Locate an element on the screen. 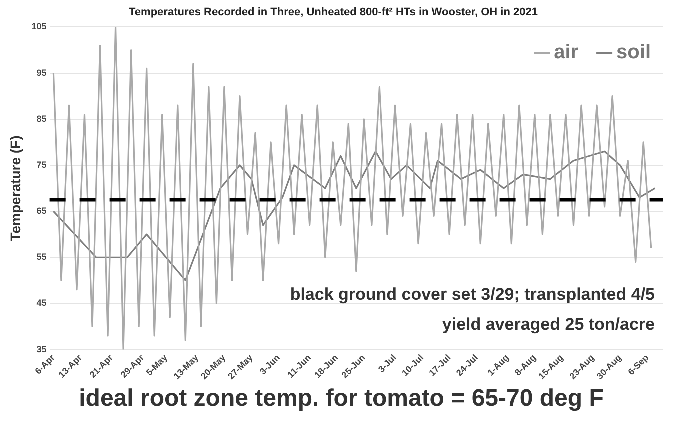 This screenshot has height=427, width=683. y-tick-label: 35 is located at coordinates (41, 349).